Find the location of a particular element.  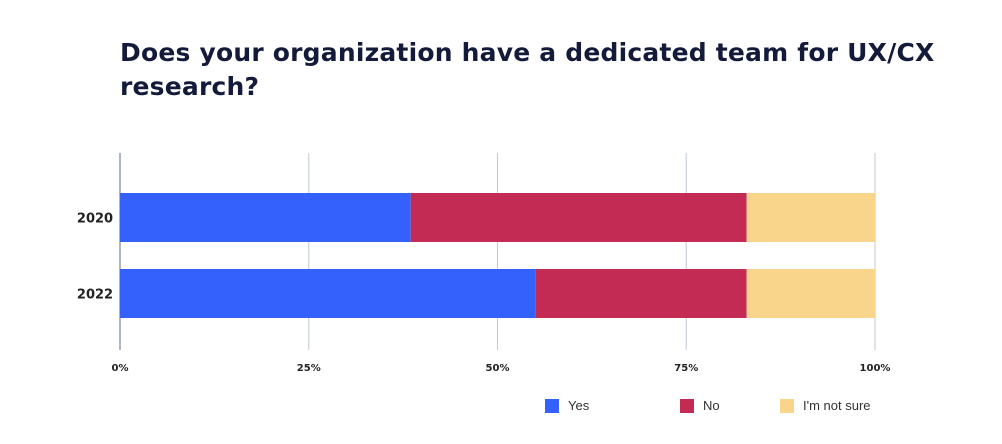

bar-2022-i-m-not-sure is located at coordinates (810, 293).